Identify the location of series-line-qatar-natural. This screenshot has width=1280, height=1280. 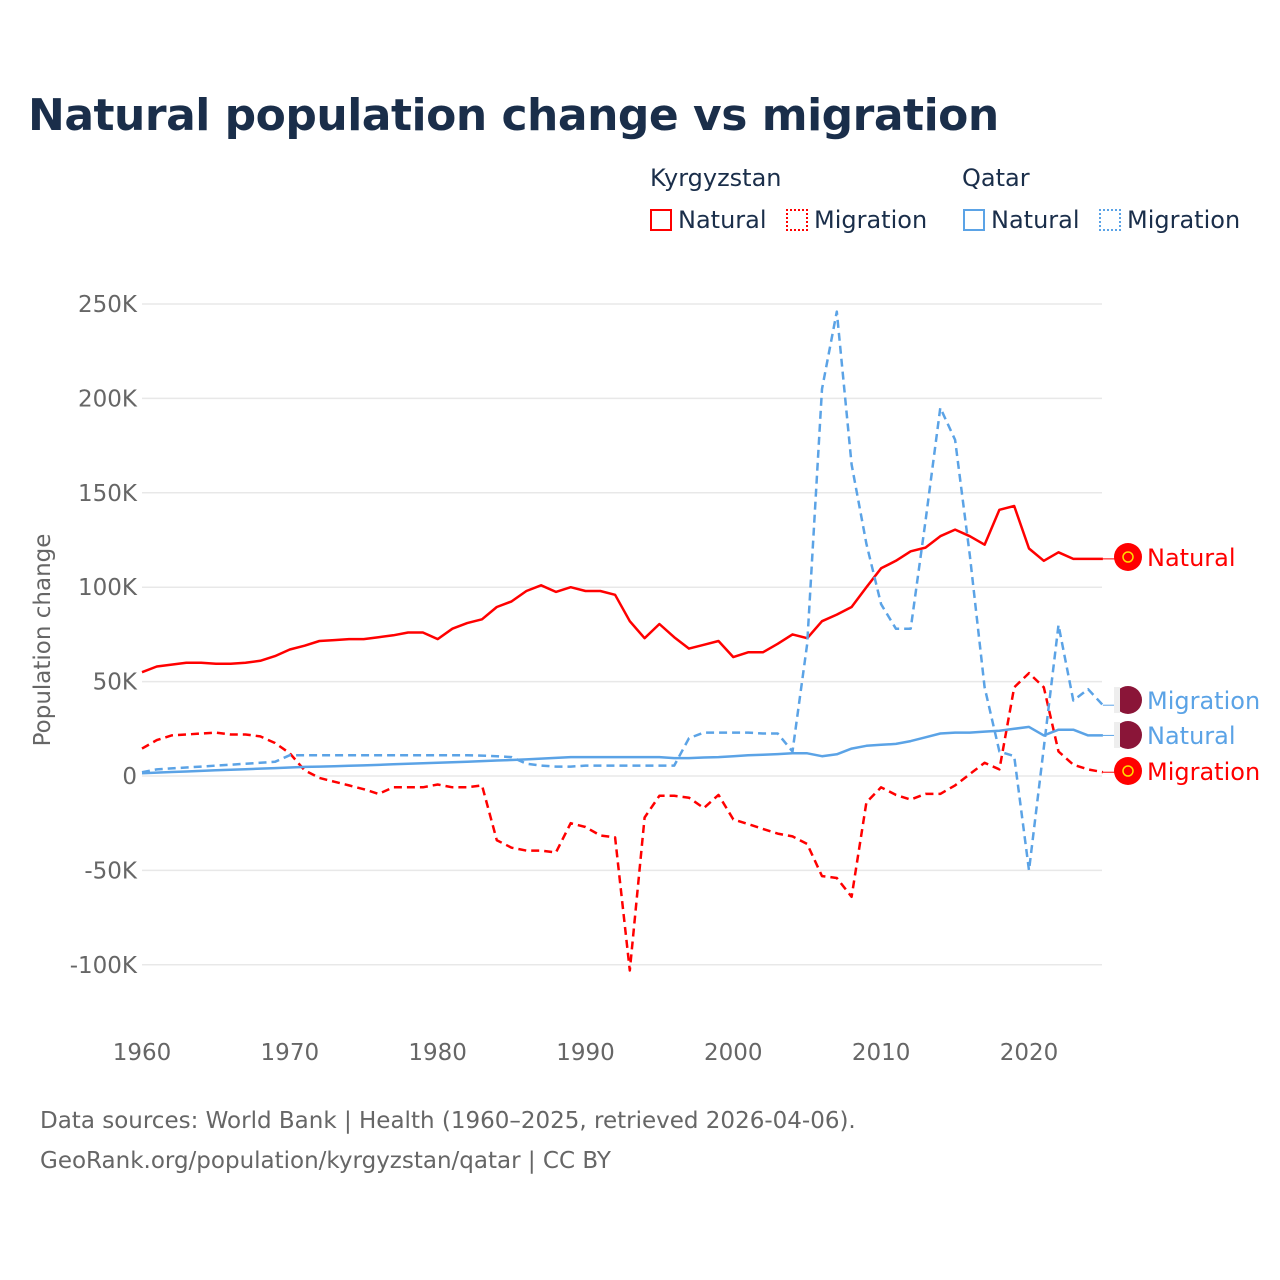
(622, 750).